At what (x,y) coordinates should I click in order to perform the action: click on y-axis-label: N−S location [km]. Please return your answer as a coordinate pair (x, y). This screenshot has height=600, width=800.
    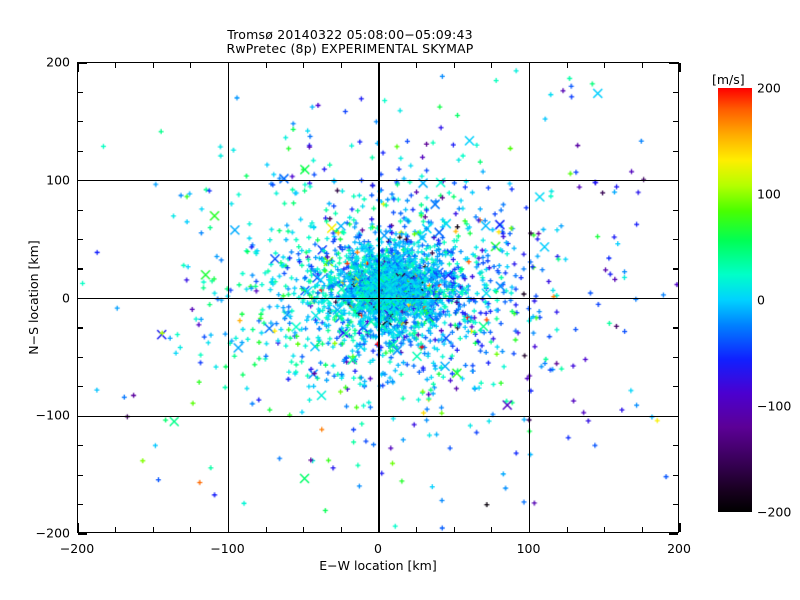
    Looking at the image, I should click on (33, 297).